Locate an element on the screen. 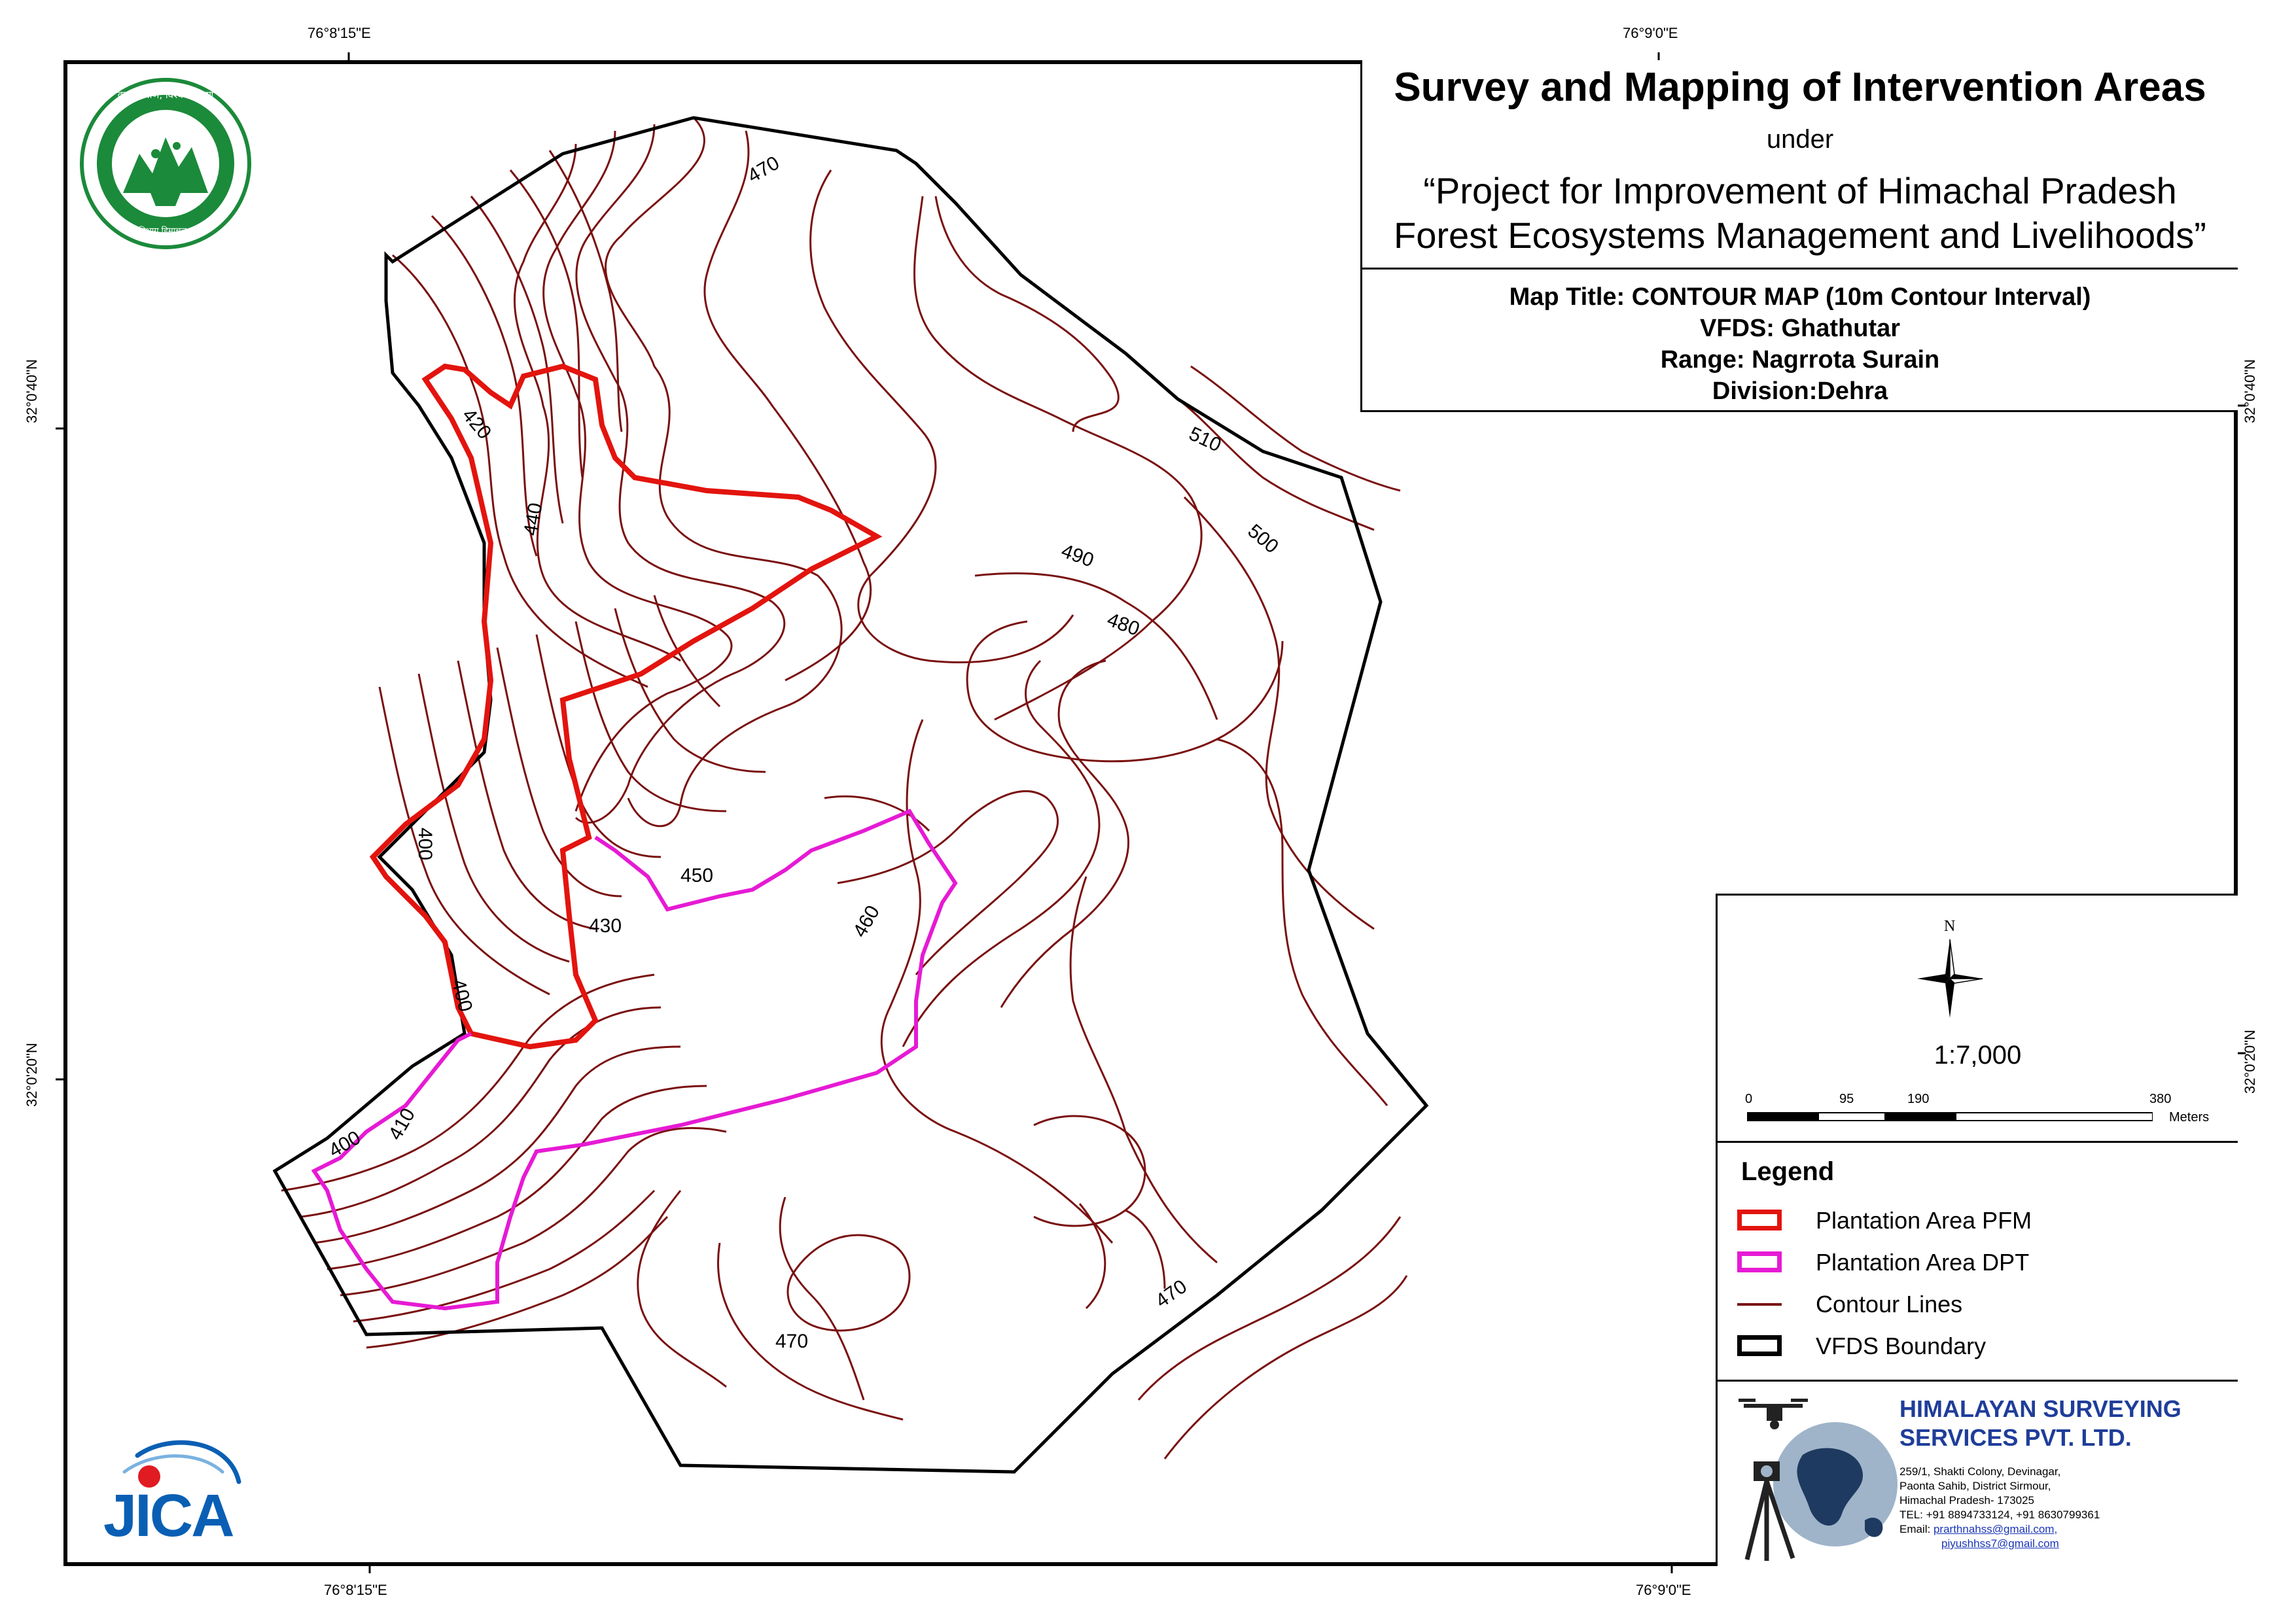 The height and width of the screenshot is (1623, 2296). legend-title: Legend is located at coordinates (1788, 1172).